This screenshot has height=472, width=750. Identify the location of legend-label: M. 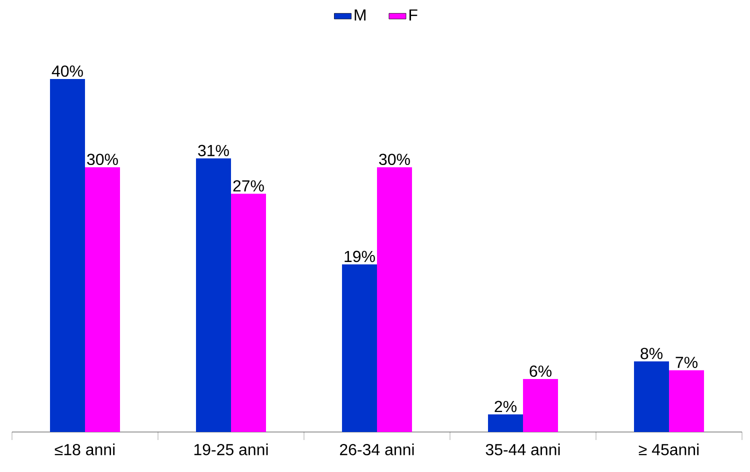
(360, 14).